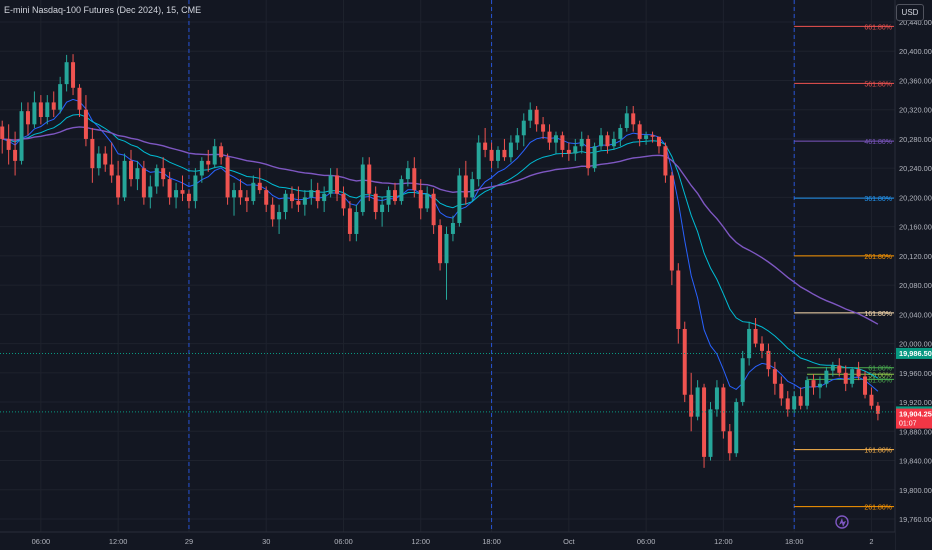 The width and height of the screenshot is (932, 550). What do you see at coordinates (915, 344) in the screenshot?
I see `price-tick-label: 20,000.00` at bounding box center [915, 344].